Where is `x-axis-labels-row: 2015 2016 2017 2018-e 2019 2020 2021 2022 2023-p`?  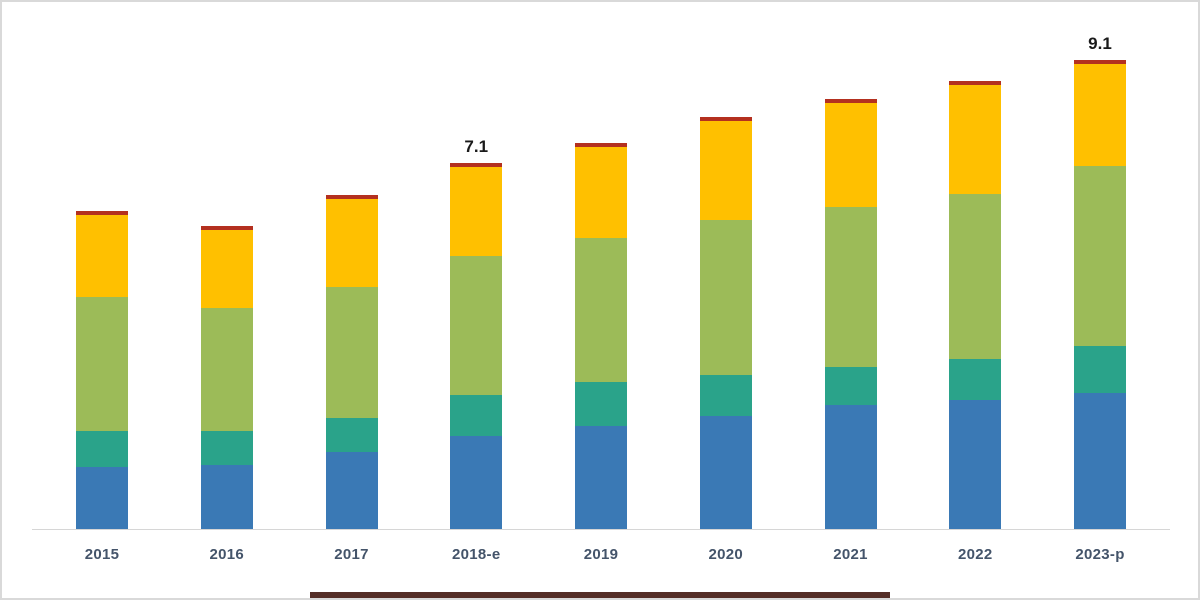
x-axis-labels-row: 2015 2016 2017 2018-e 2019 2020 2021 2022 2023-p is located at coordinates (601, 549).